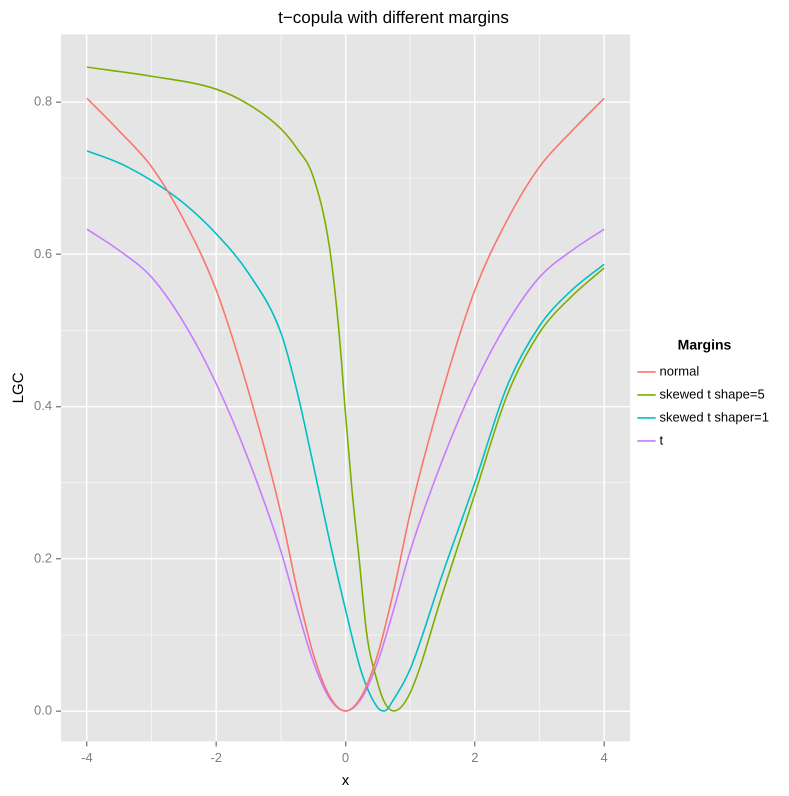 The width and height of the screenshot is (789, 796). What do you see at coordinates (714, 416) in the screenshot?
I see `legend-label: skewed t shaper=1` at bounding box center [714, 416].